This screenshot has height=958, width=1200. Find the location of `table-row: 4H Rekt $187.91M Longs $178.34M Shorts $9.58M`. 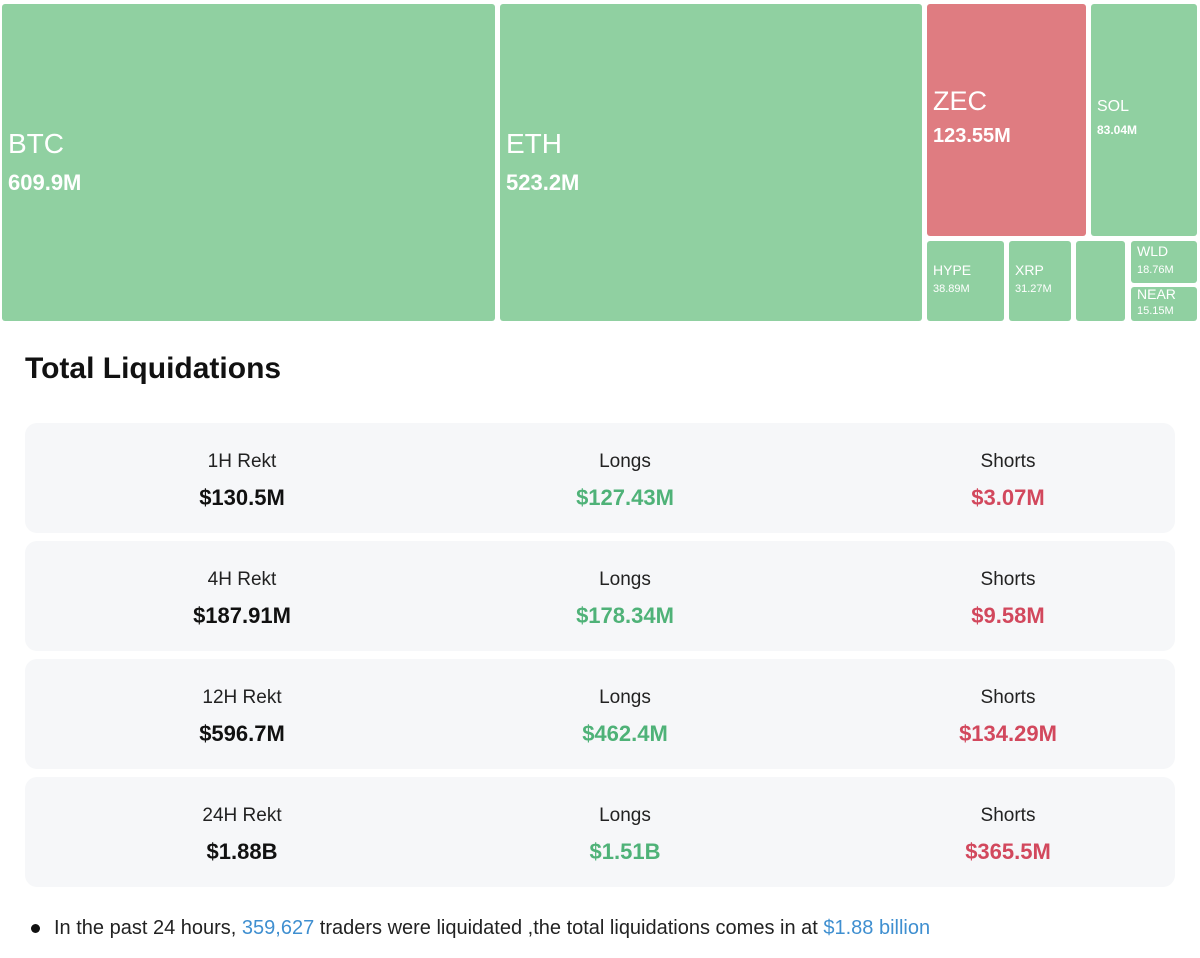

table-row: 4H Rekt $187.91M Longs $178.34M Shorts $9.58M is located at coordinates (600, 596).